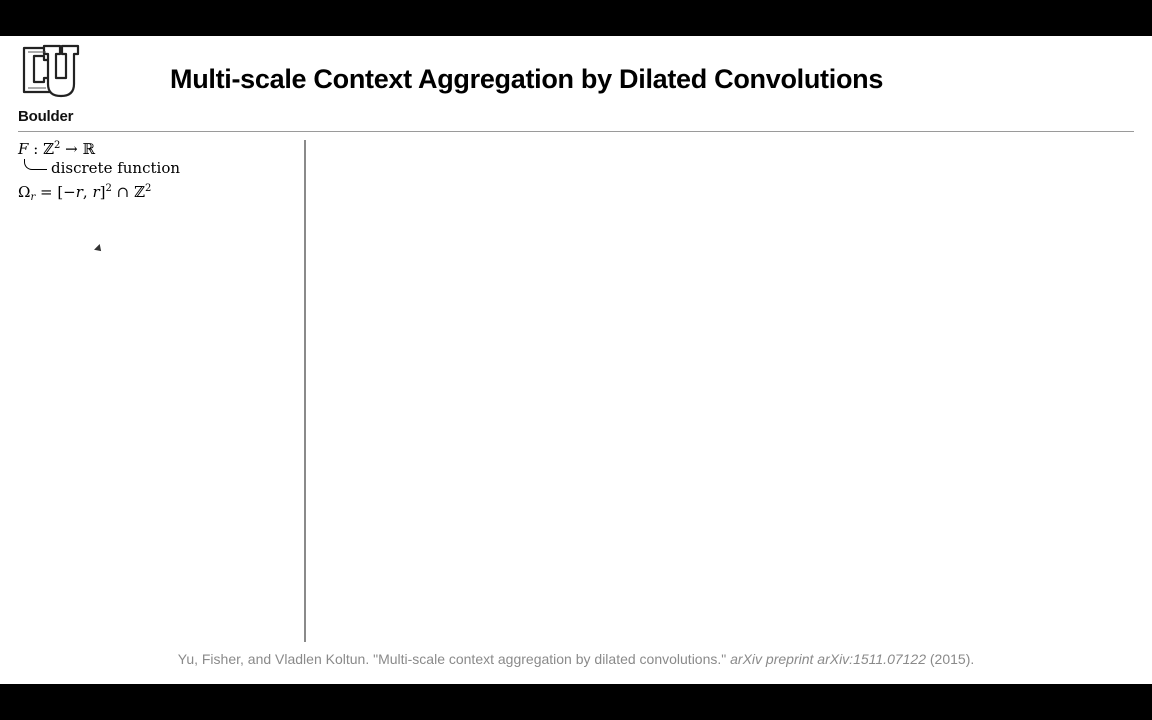 The image size is (1152, 720). I want to click on math-reals: ℝ, so click(88, 149).